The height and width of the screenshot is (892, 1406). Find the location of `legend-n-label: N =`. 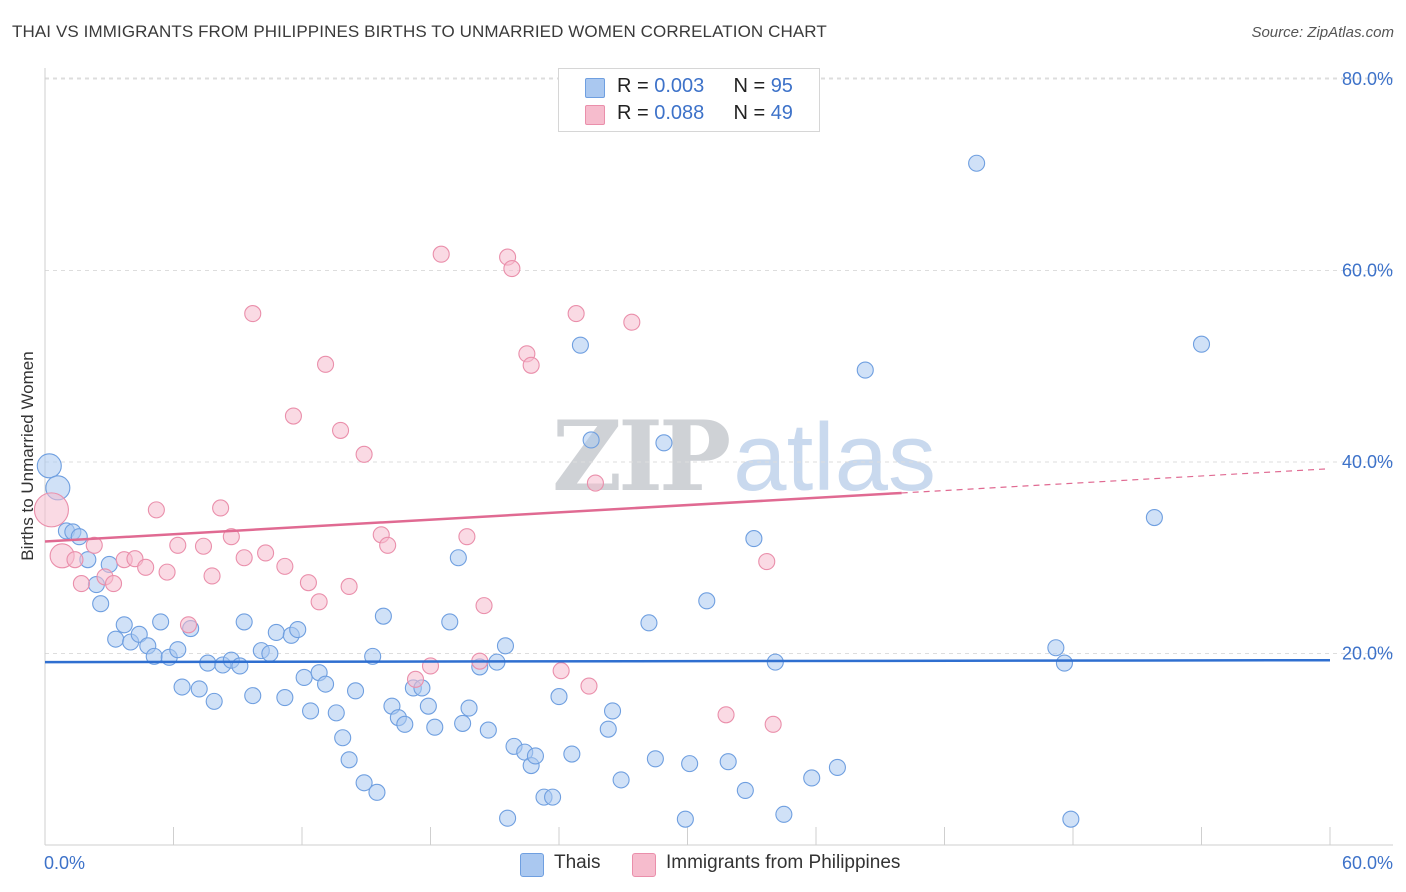

legend-n-label: N = is located at coordinates (752, 113).